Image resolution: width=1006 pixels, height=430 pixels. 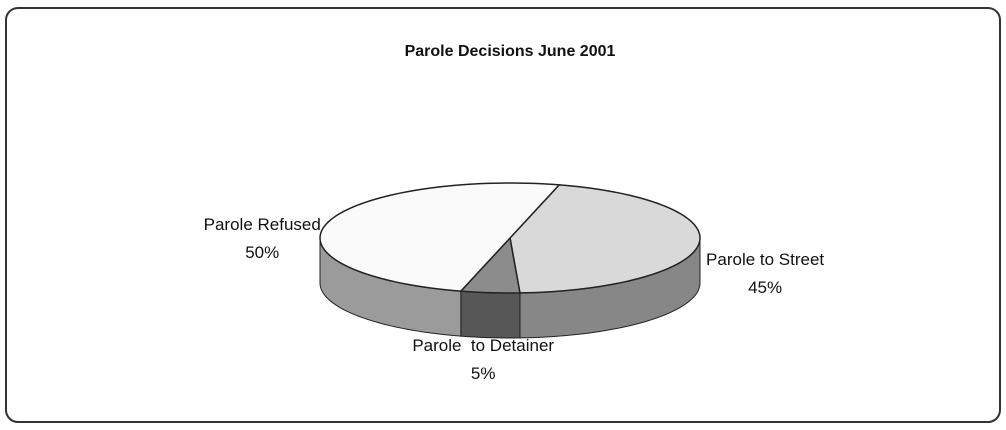 What do you see at coordinates (262, 224) in the screenshot?
I see `slice-label: Parole Refused` at bounding box center [262, 224].